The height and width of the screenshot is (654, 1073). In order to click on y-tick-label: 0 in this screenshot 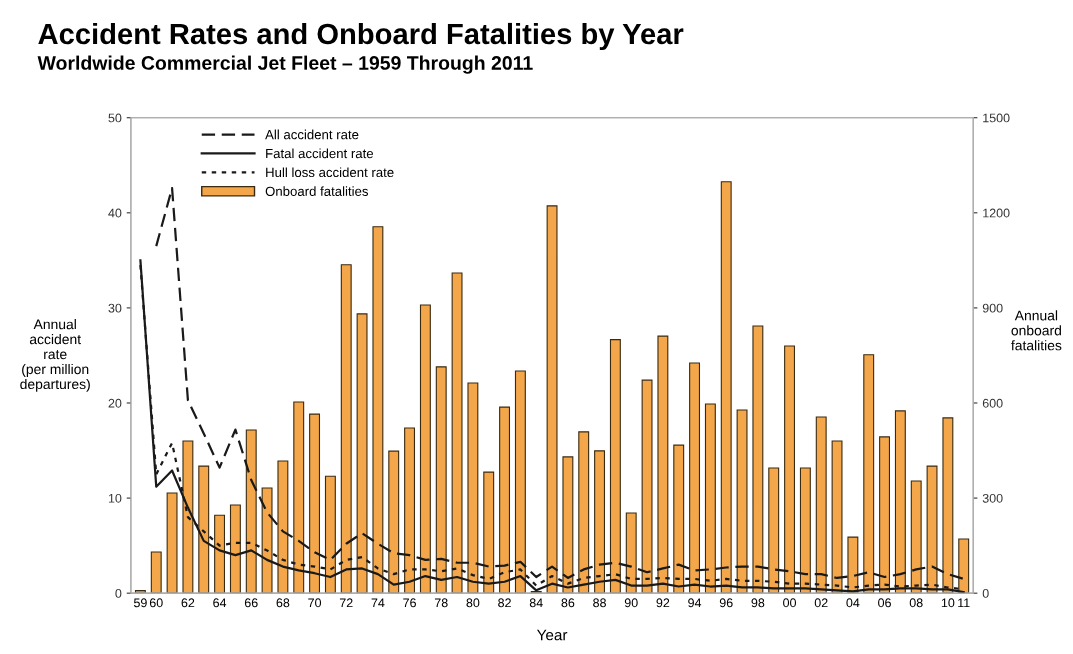, I will do `click(118, 593)`.